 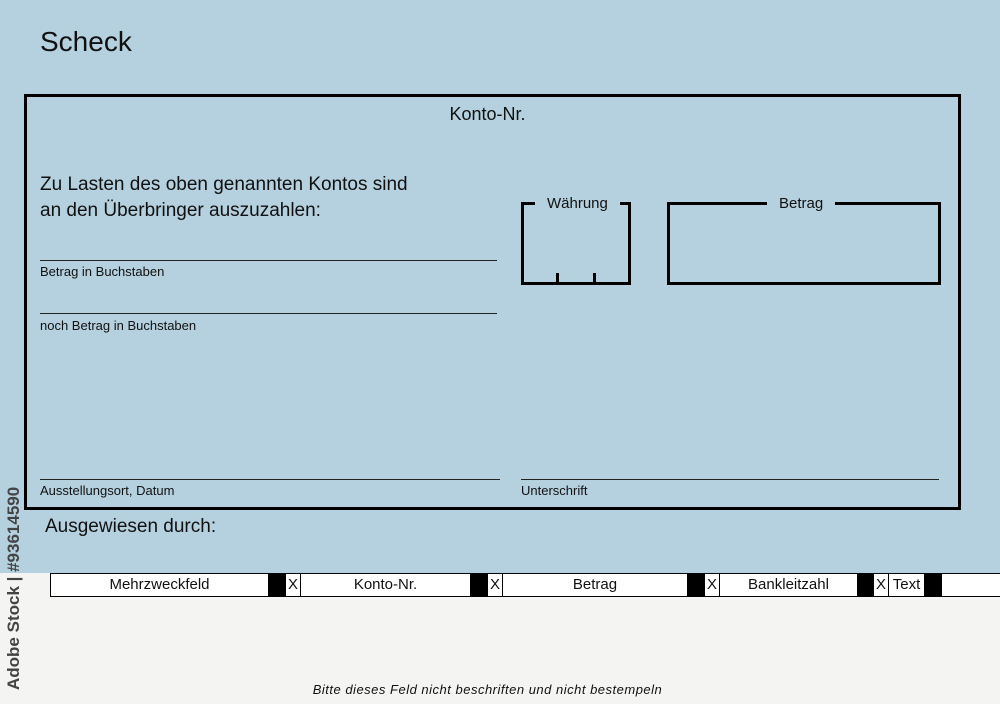 I want to click on place-date-field, so click(x=270, y=479).